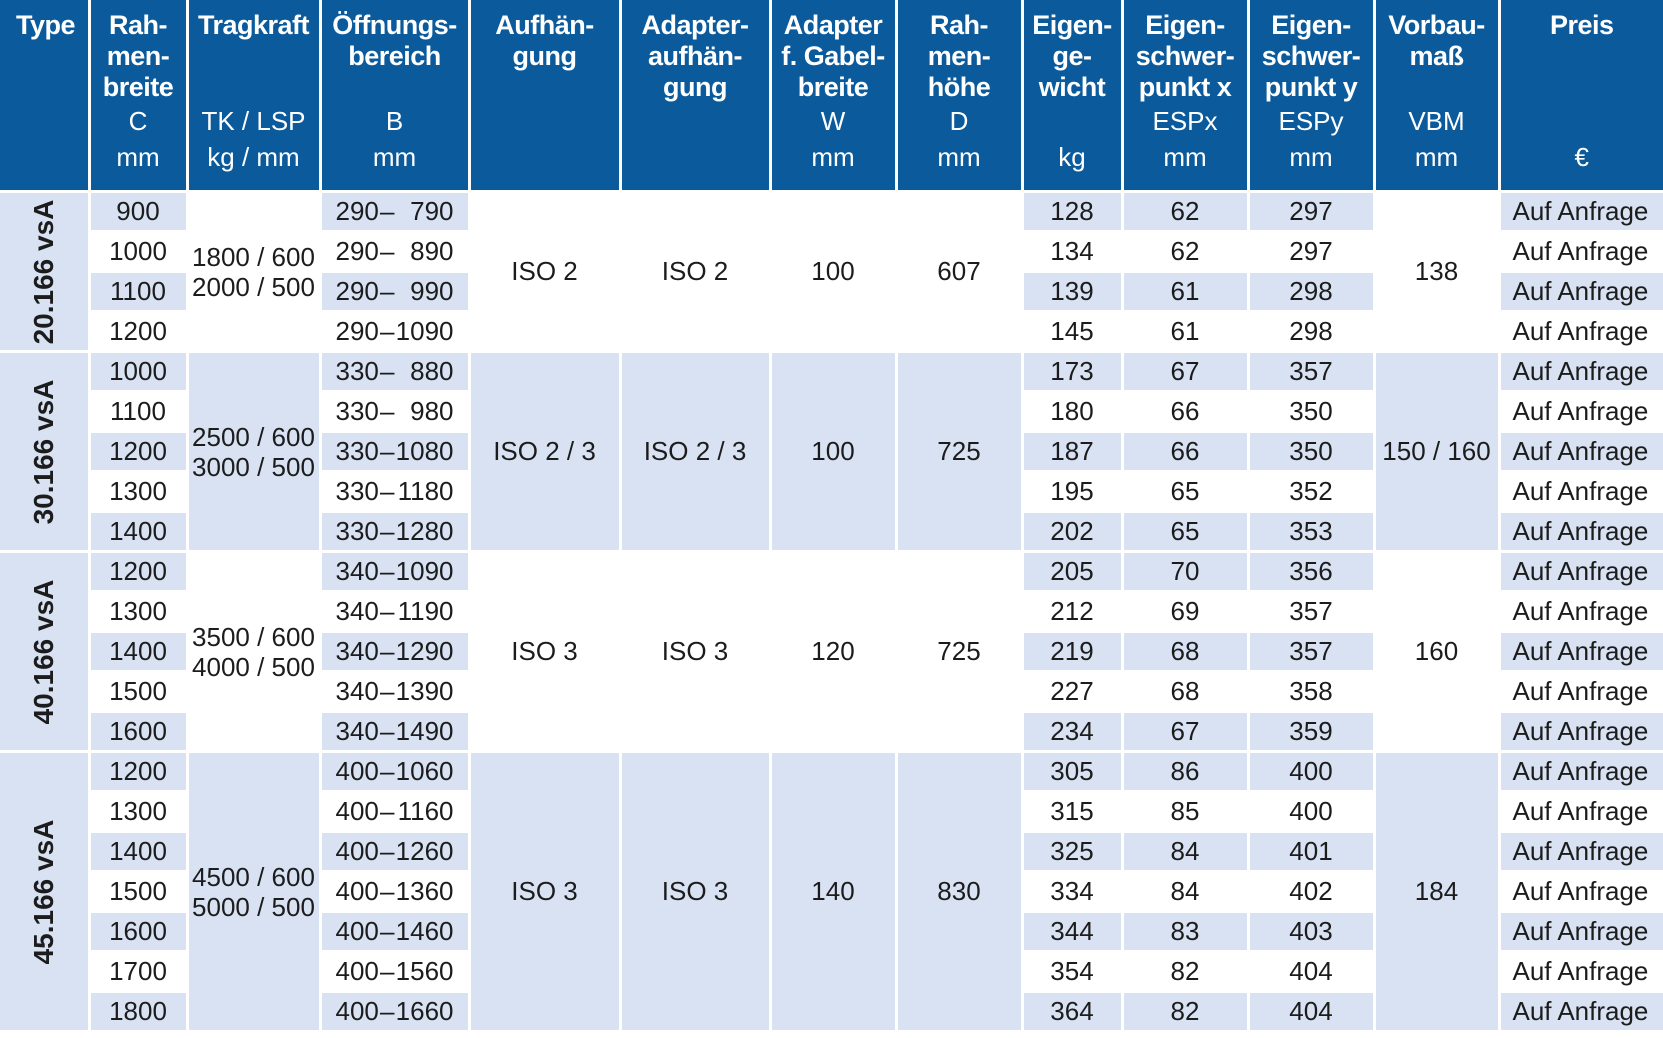  I want to click on espy-cell: 357, so click(1312, 611).